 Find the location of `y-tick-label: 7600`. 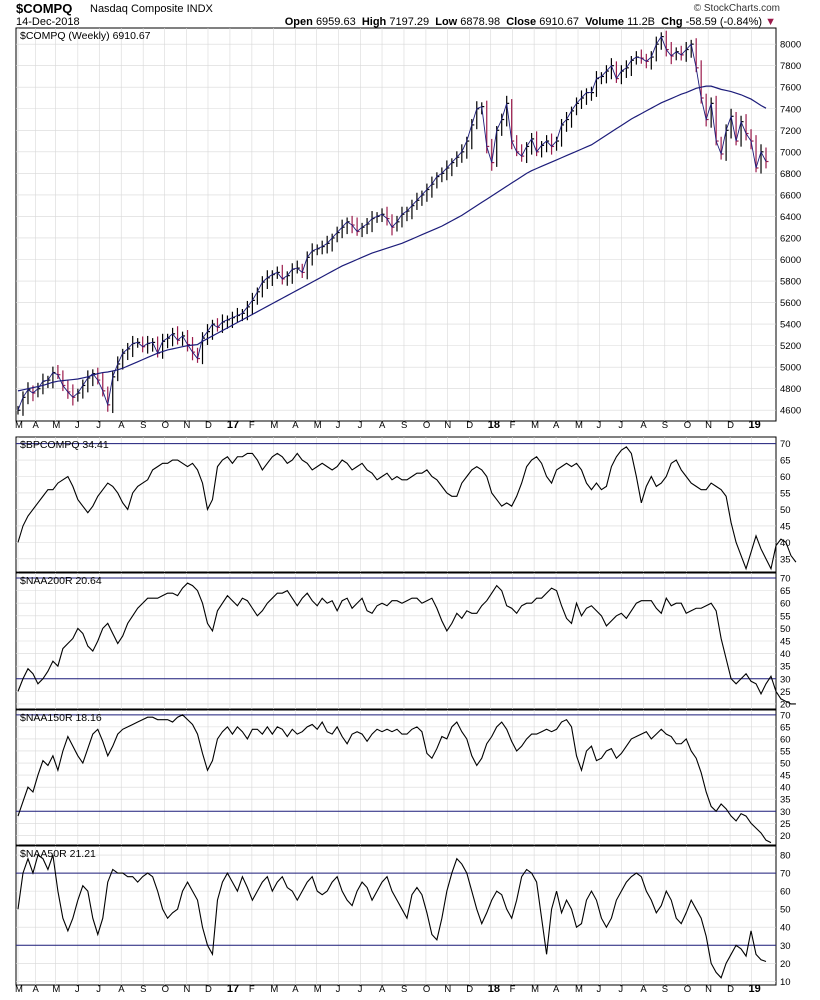

y-tick-label: 7600 is located at coordinates (790, 88).